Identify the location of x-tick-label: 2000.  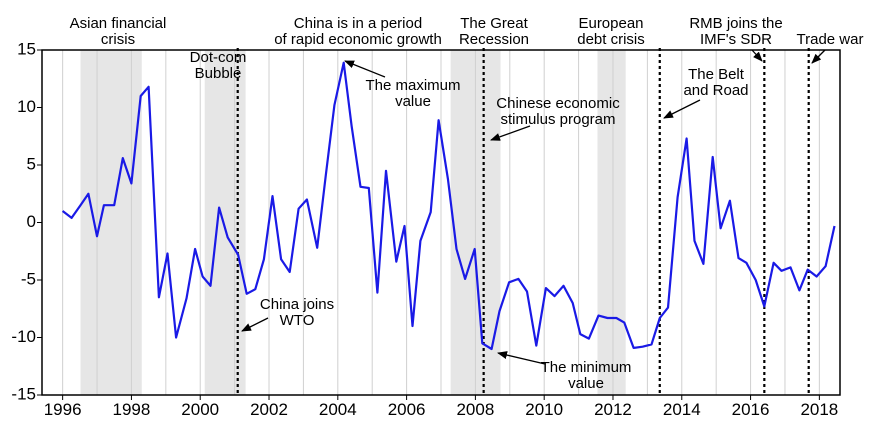
(200, 409).